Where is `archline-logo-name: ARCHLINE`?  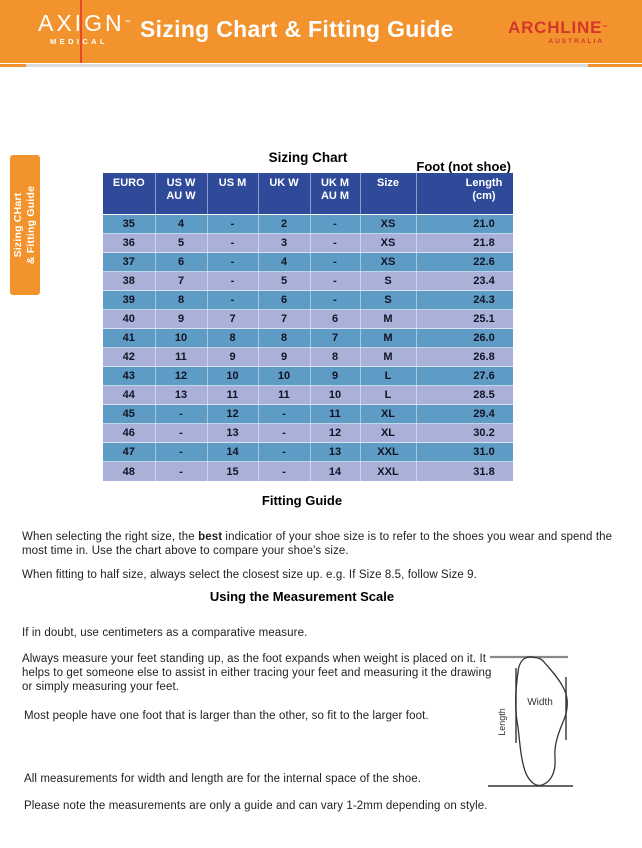 archline-logo-name: ARCHLINE is located at coordinates (555, 27).